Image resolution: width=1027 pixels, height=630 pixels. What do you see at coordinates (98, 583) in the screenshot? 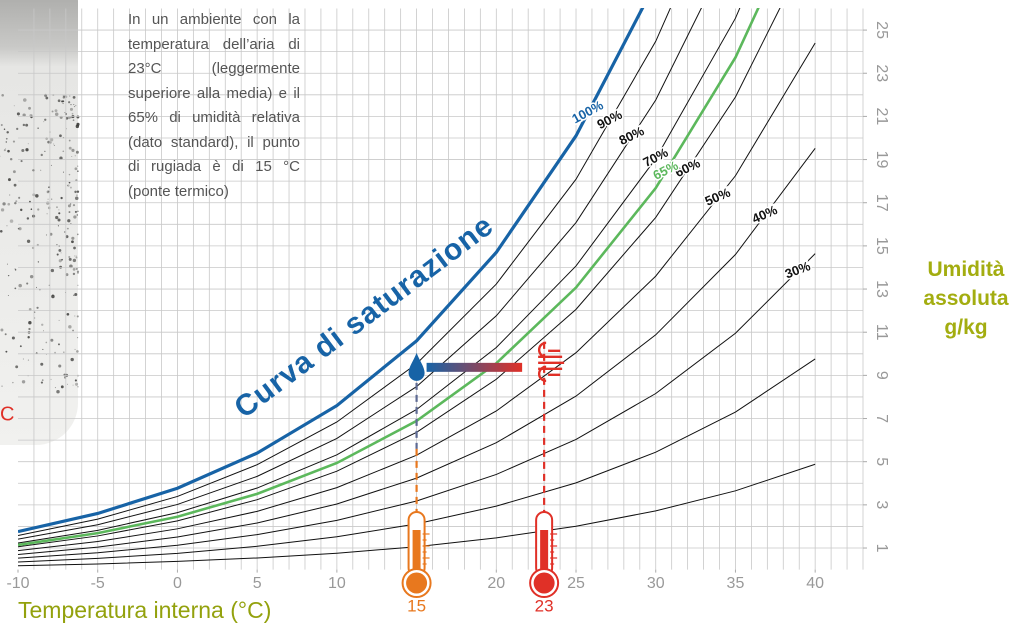
I see `x-tick-label: -5` at bounding box center [98, 583].